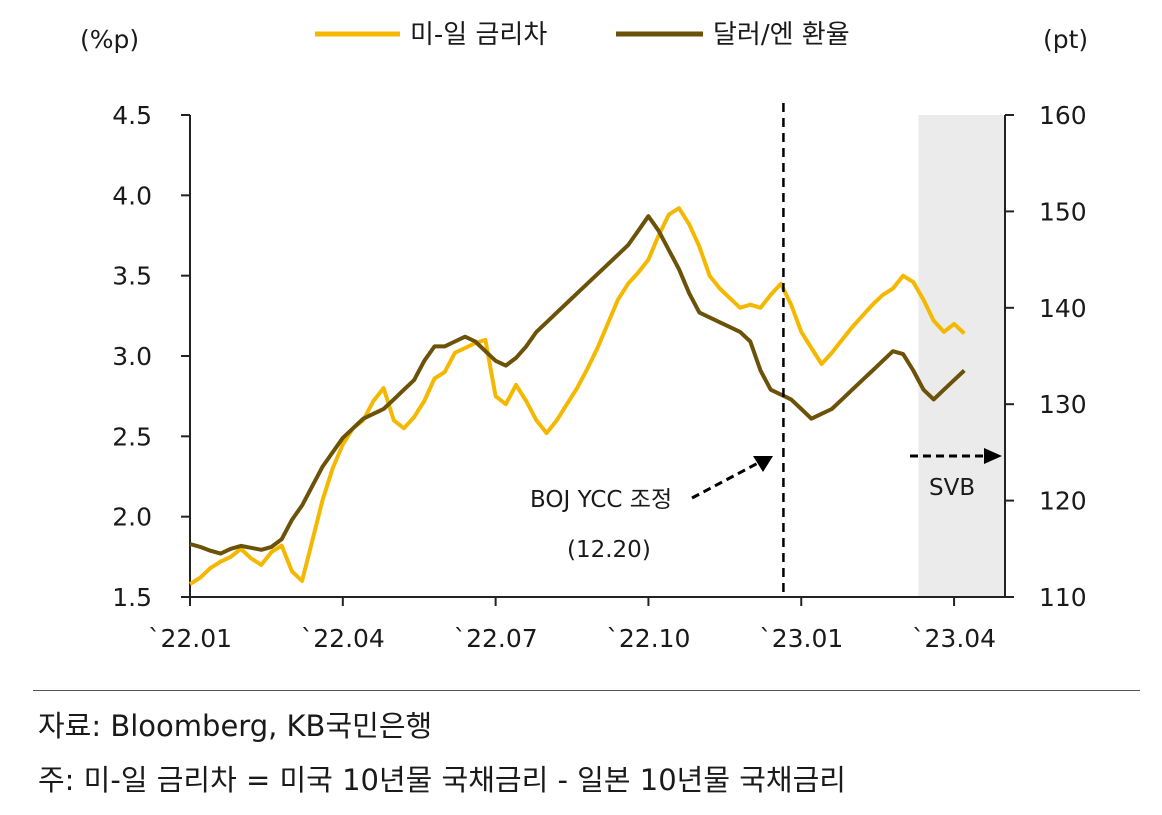  I want to click on x-axis-tick-label: `23.04, so click(954, 638).